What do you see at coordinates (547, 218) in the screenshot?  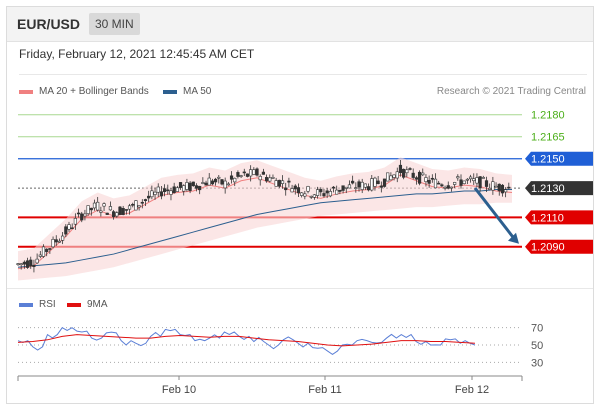 I see `level-label: 1.2110` at bounding box center [547, 218].